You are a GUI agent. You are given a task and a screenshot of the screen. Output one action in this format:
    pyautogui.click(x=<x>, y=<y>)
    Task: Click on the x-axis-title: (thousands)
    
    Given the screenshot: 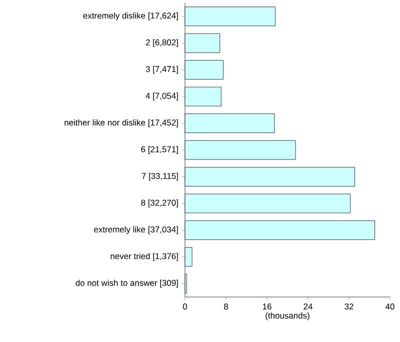 What is the action you would take?
    pyautogui.click(x=288, y=316)
    